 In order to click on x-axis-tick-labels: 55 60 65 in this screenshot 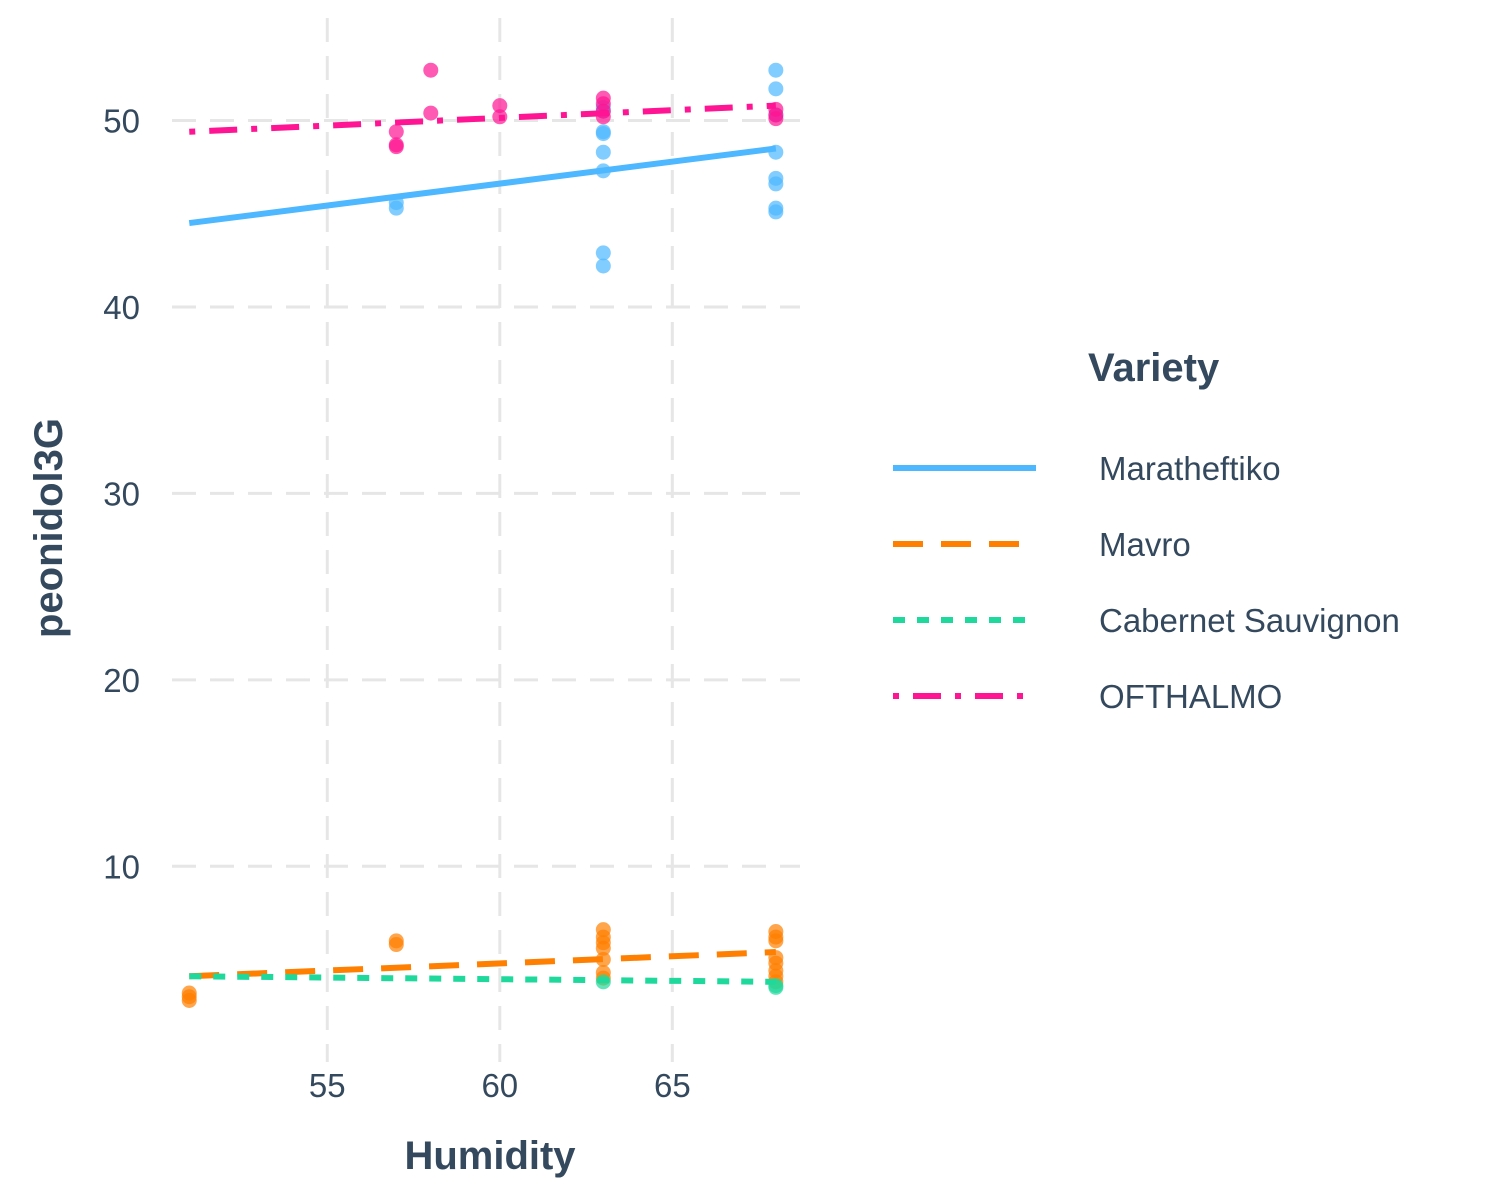, I will do `click(500, 1085)`.